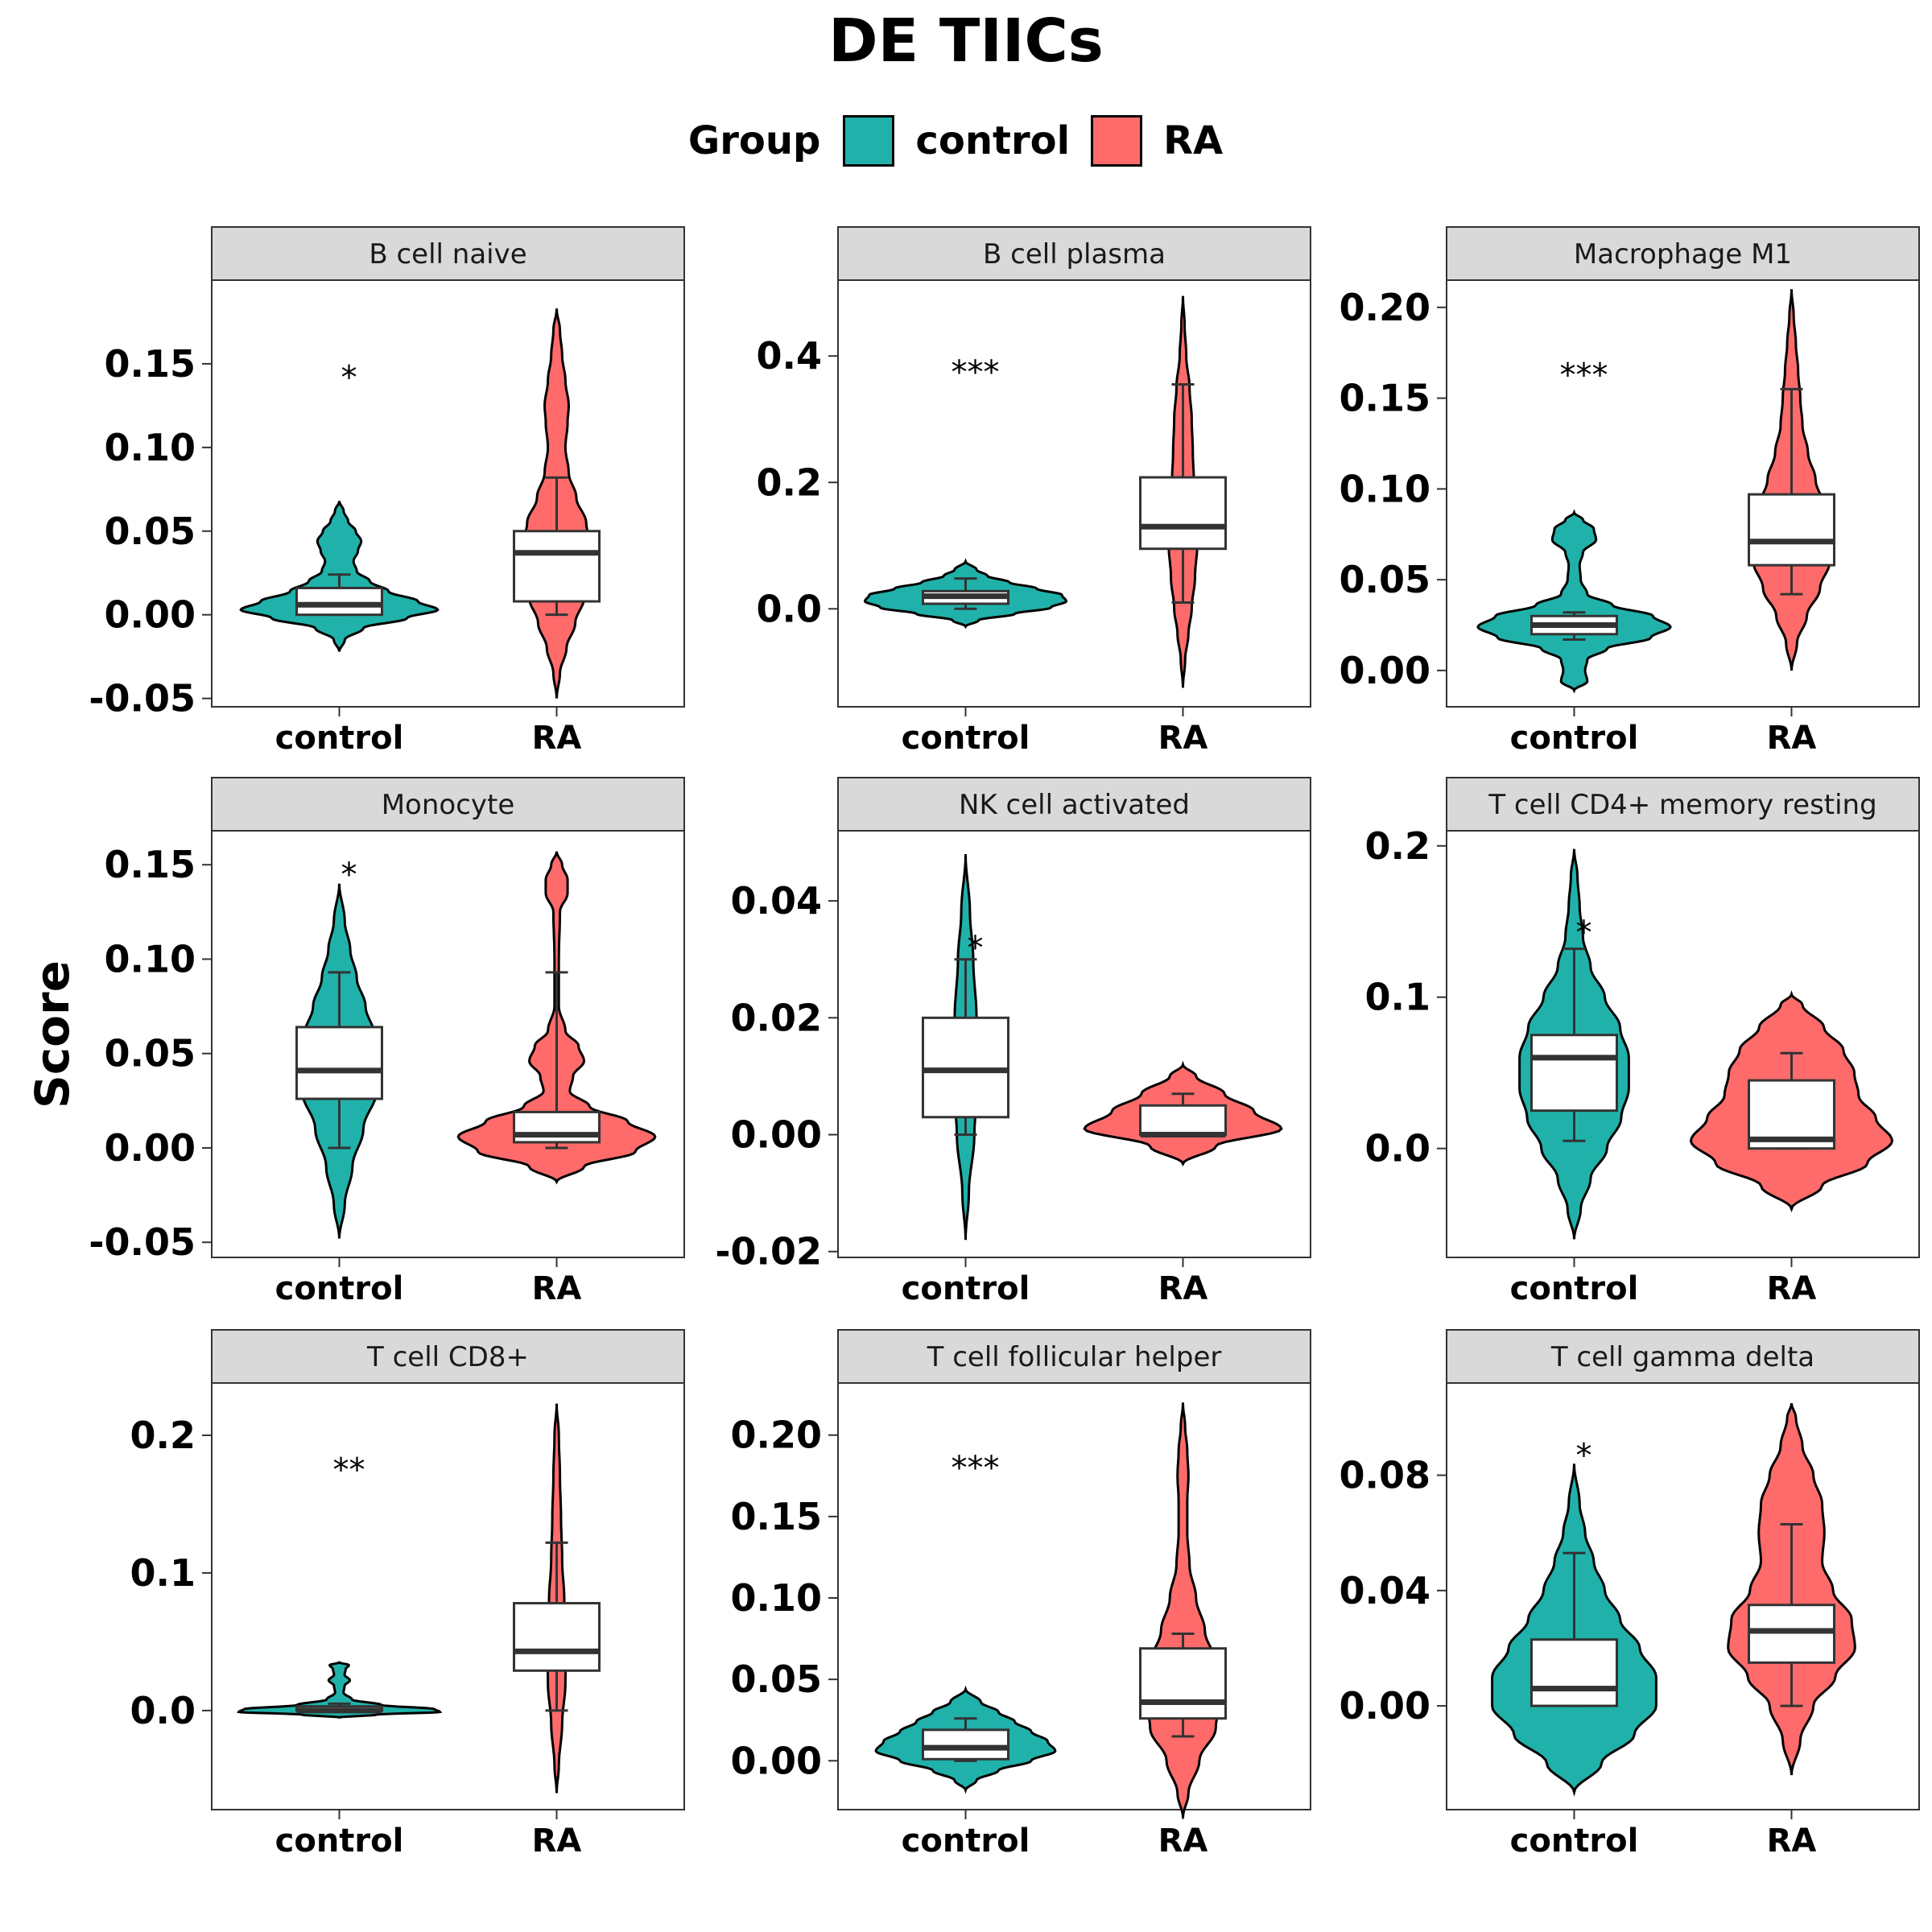 Image resolution: width=1932 pixels, height=1932 pixels. Describe the element at coordinates (1385, 398) in the screenshot. I see `y-tick-label-macrophage-m1: 0.15` at that location.